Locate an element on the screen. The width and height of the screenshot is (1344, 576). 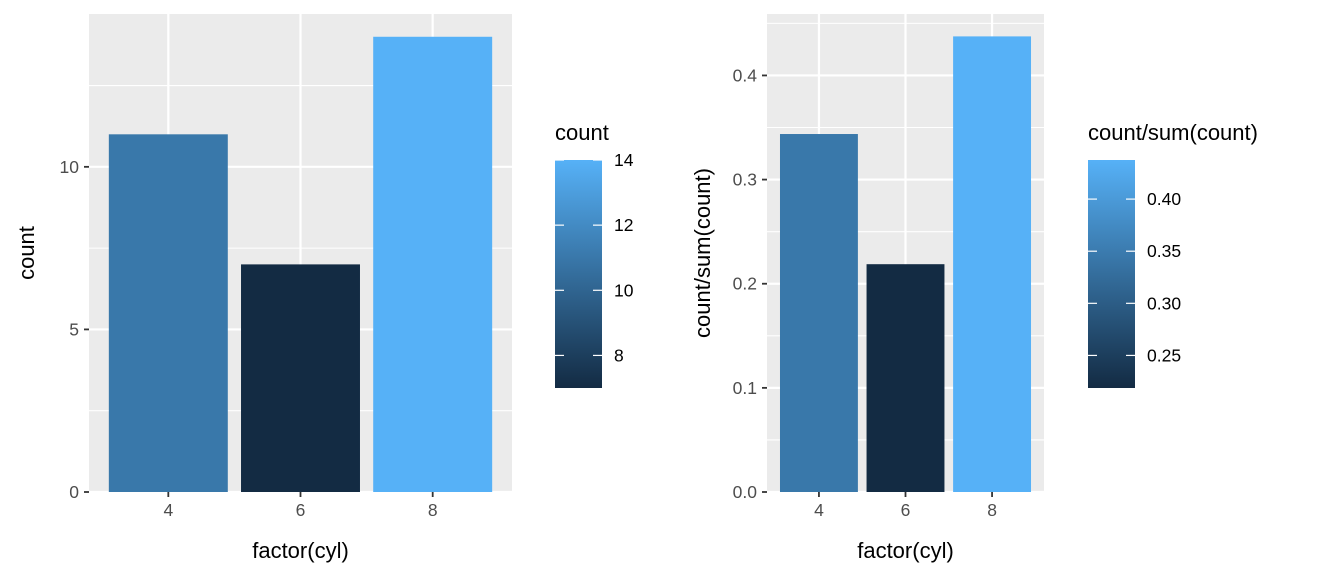
y-tick-label: 5 is located at coordinates (74, 329).